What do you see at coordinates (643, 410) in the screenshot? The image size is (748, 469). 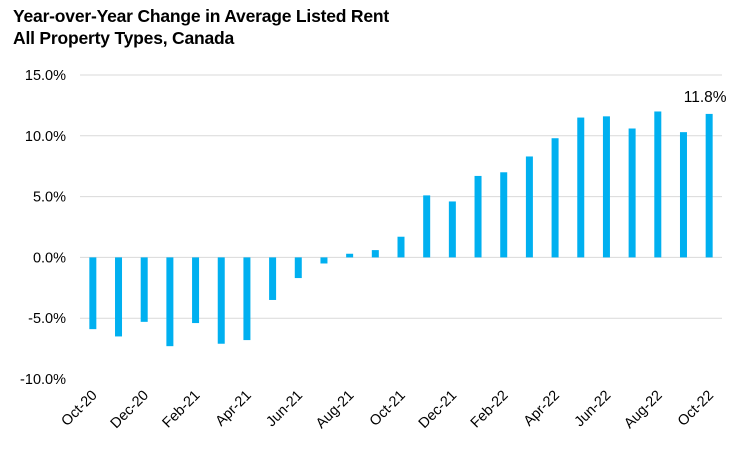 I see `x-tick-label: Aug-22` at bounding box center [643, 410].